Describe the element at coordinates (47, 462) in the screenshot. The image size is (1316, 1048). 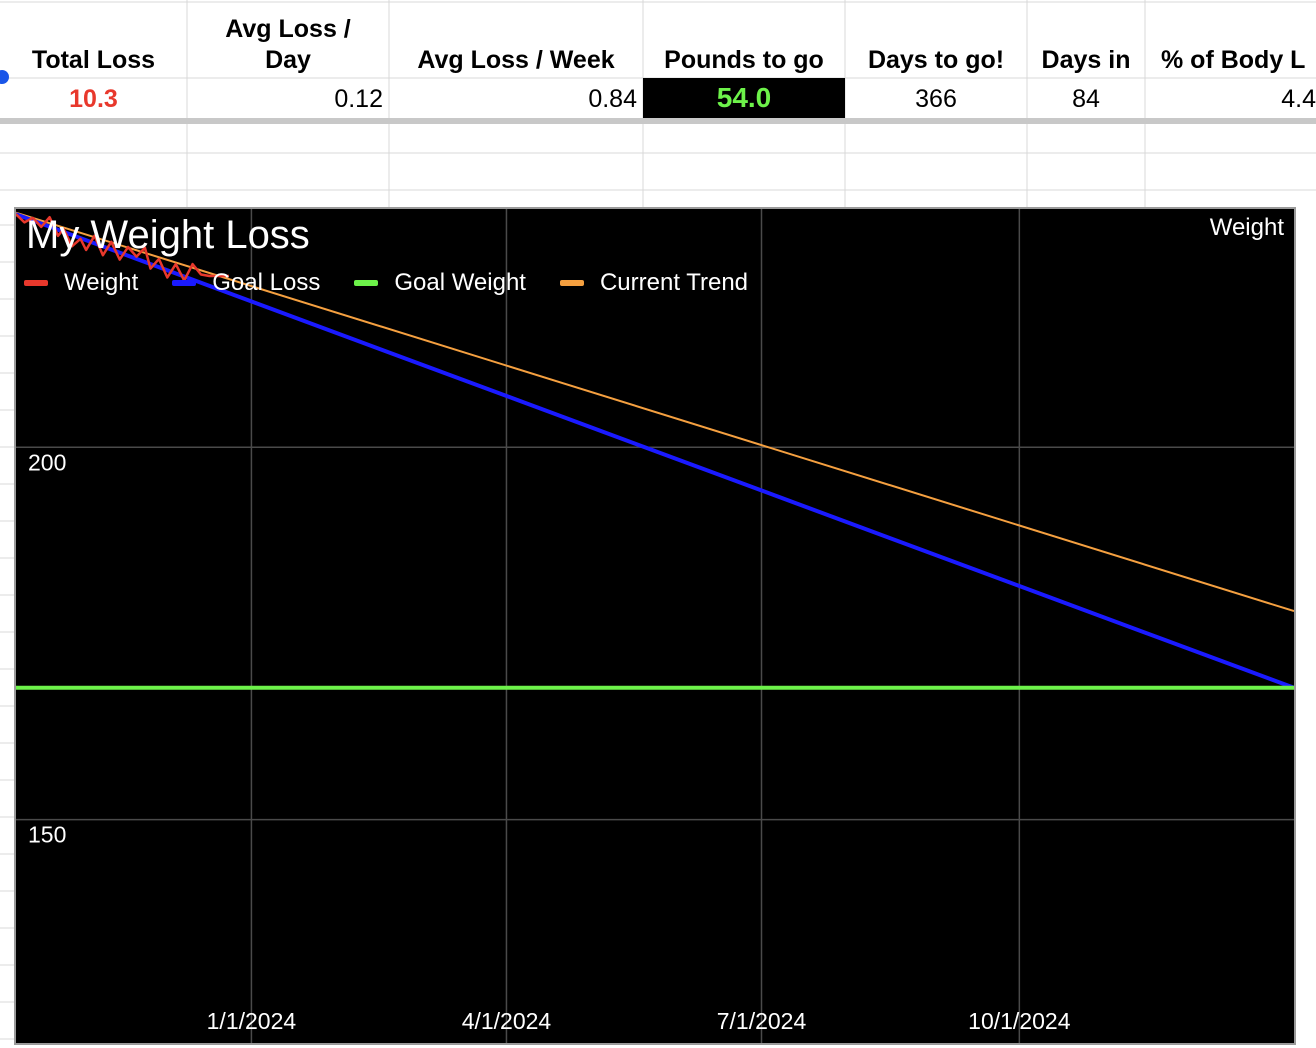
I see `y-tick-label-1: 200` at that location.